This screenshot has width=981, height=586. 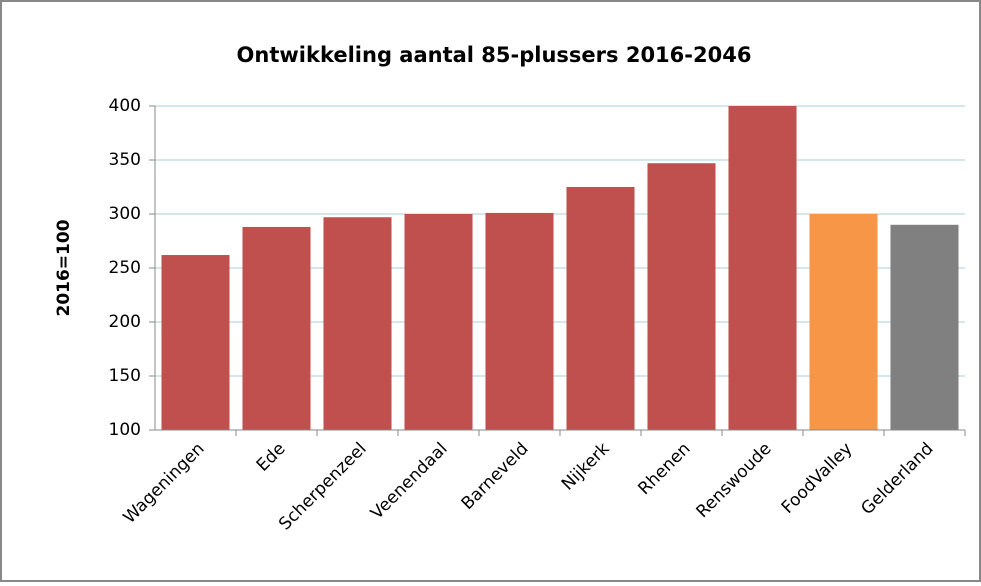 I want to click on y-tick-label: 250, so click(x=125, y=268).